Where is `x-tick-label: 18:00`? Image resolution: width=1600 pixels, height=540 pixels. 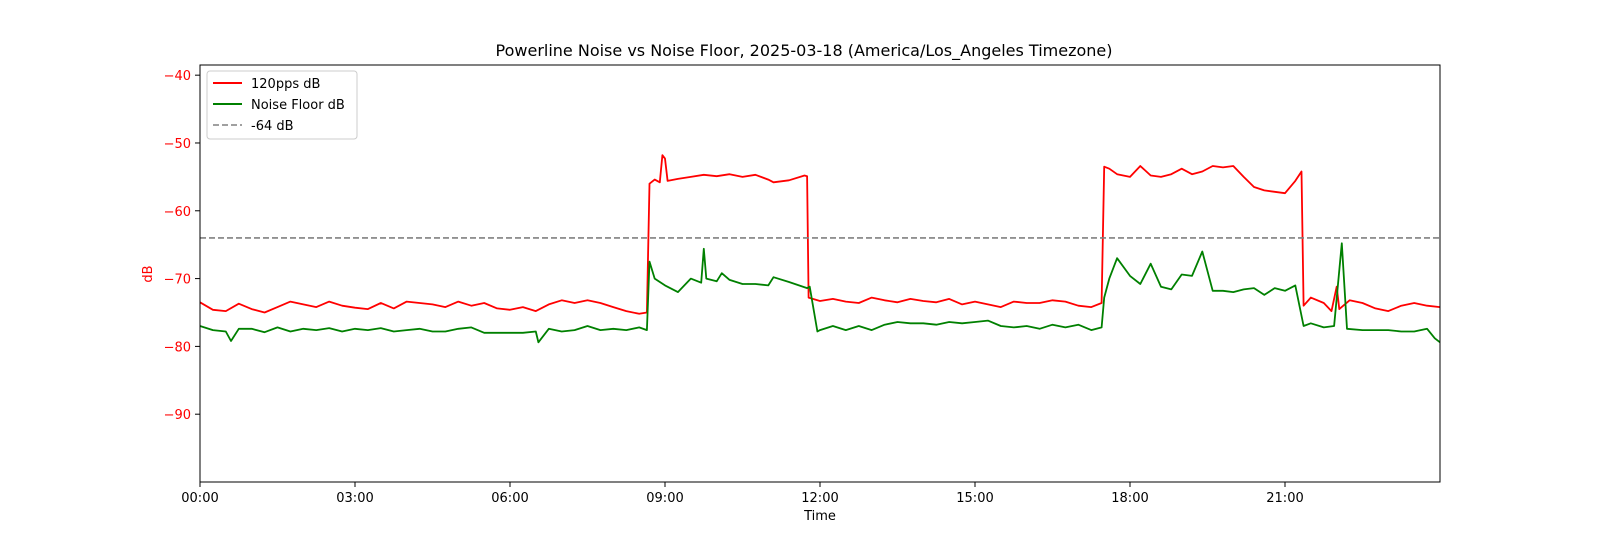
x-tick-label: 18:00 is located at coordinates (1129, 498).